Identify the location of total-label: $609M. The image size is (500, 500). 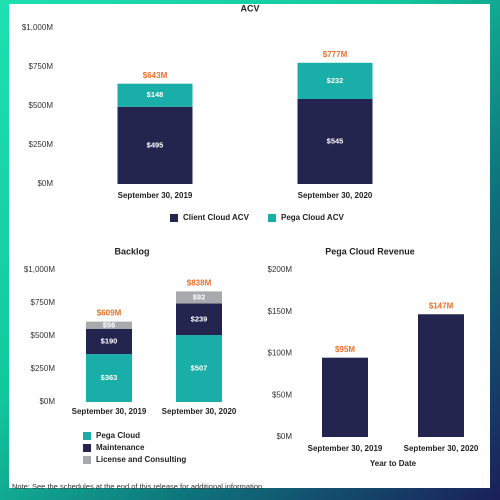
(109, 313).